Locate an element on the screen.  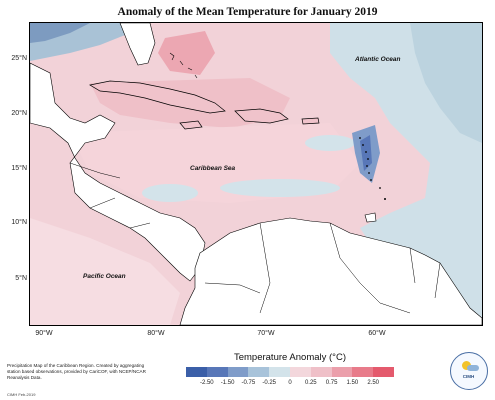
latitude-label-5n: 5°N is located at coordinates (21, 278).